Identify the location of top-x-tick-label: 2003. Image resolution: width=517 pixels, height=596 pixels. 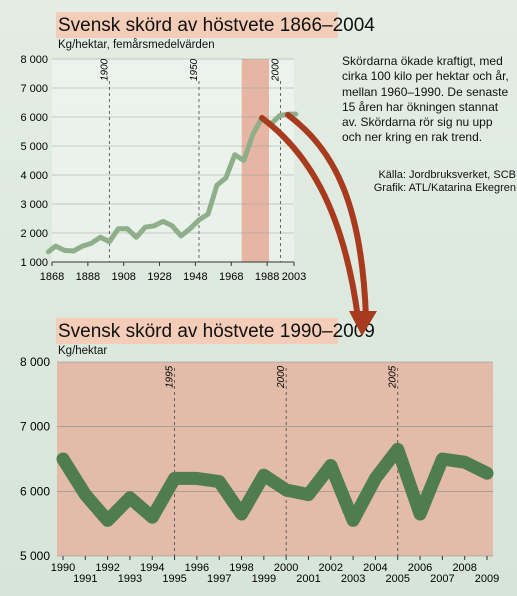
(294, 277).